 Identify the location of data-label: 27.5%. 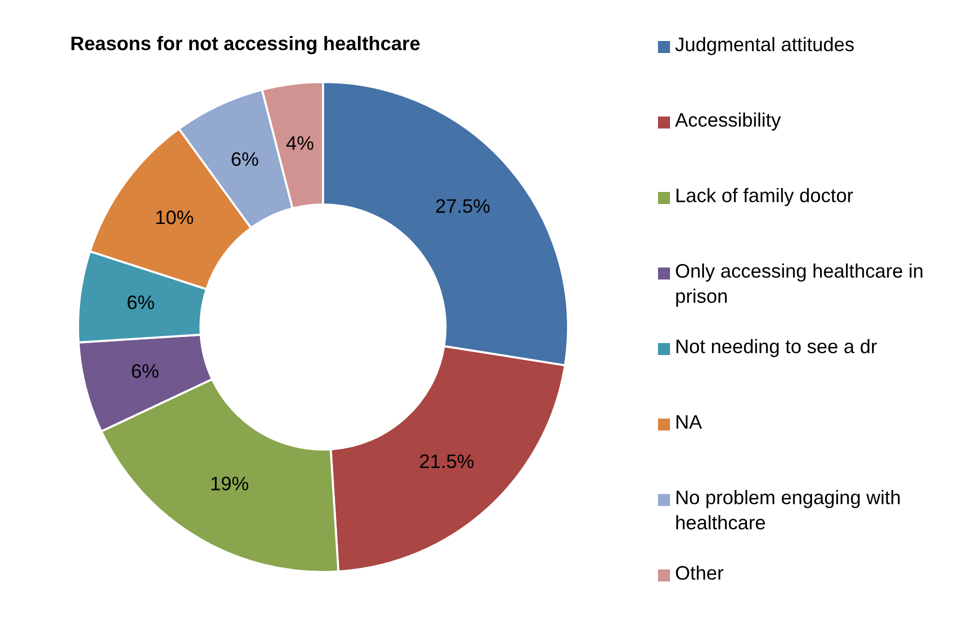
(463, 206).